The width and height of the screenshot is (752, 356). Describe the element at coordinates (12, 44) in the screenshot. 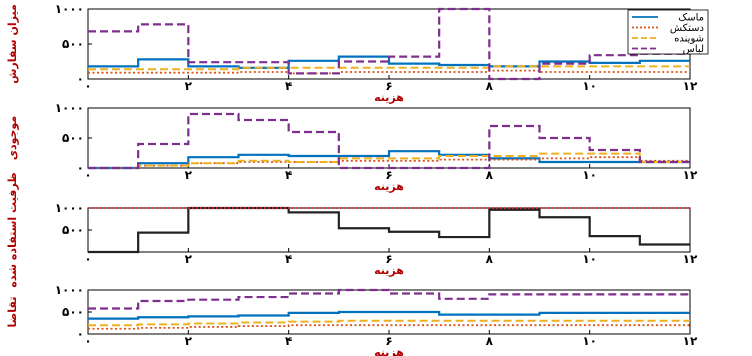

I see `y-axis-label: میزان سفارش` at that location.